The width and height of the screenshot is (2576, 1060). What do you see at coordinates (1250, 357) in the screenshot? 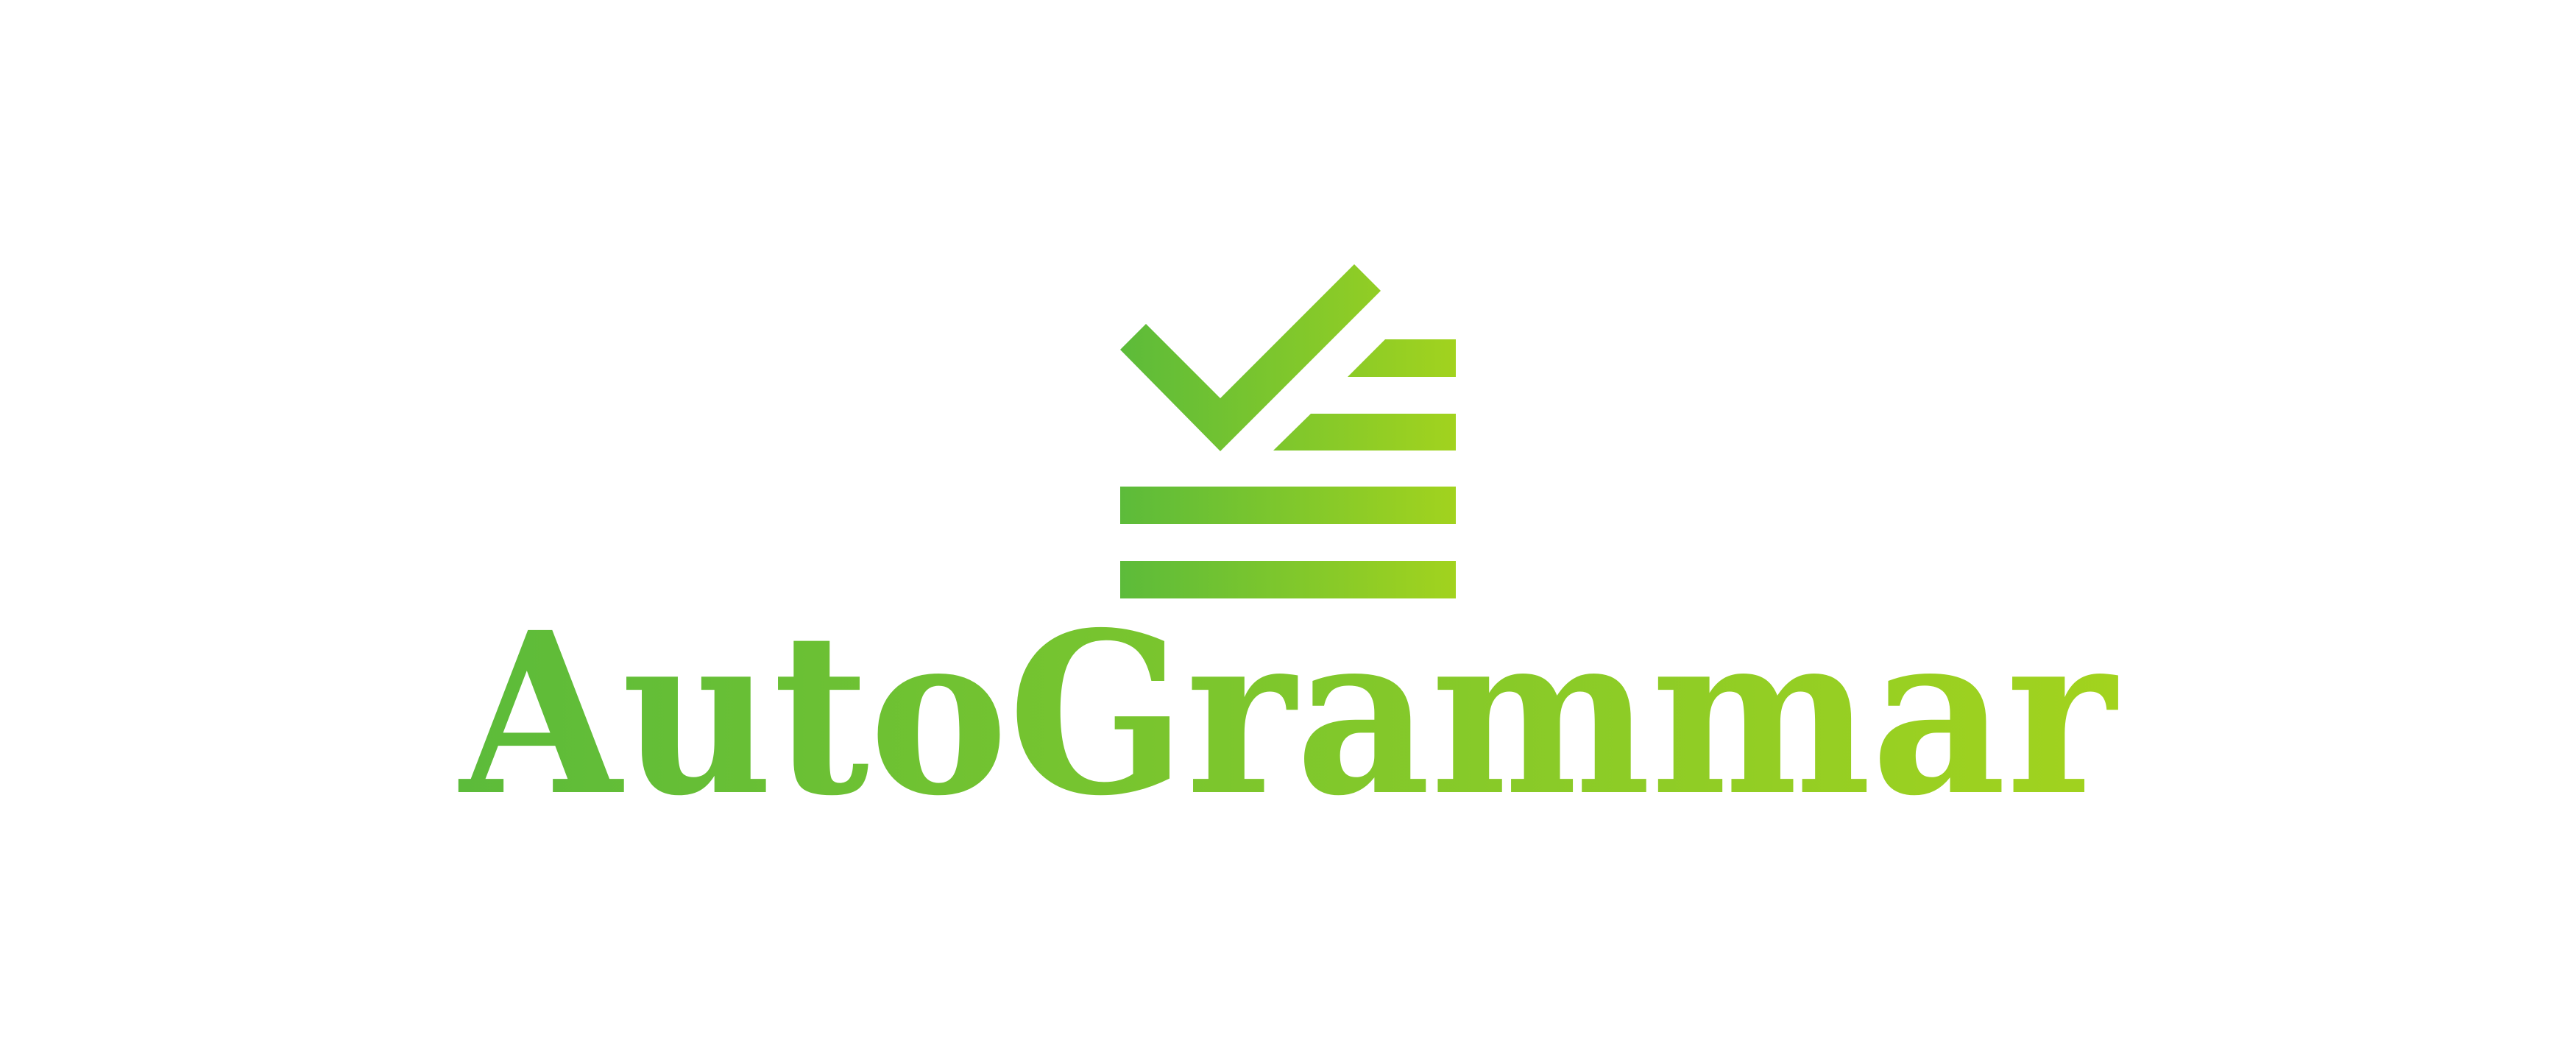
I see `check-mark` at bounding box center [1250, 357].